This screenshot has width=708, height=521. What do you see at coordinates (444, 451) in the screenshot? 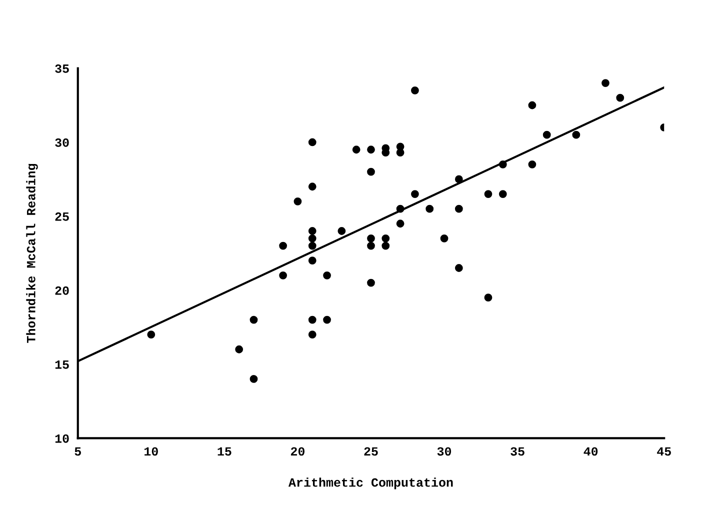
I see `x-tick-label: 30` at bounding box center [444, 451].